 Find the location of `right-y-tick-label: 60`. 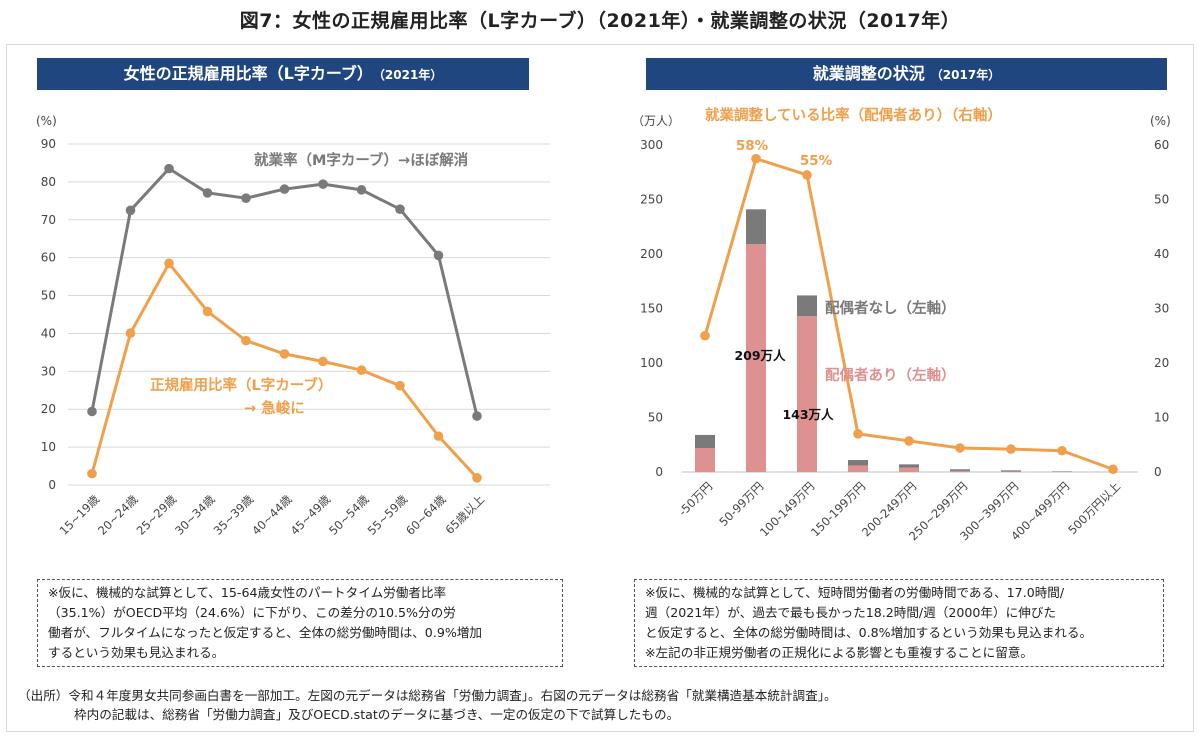

right-y-tick-label: 60 is located at coordinates (1161, 145).